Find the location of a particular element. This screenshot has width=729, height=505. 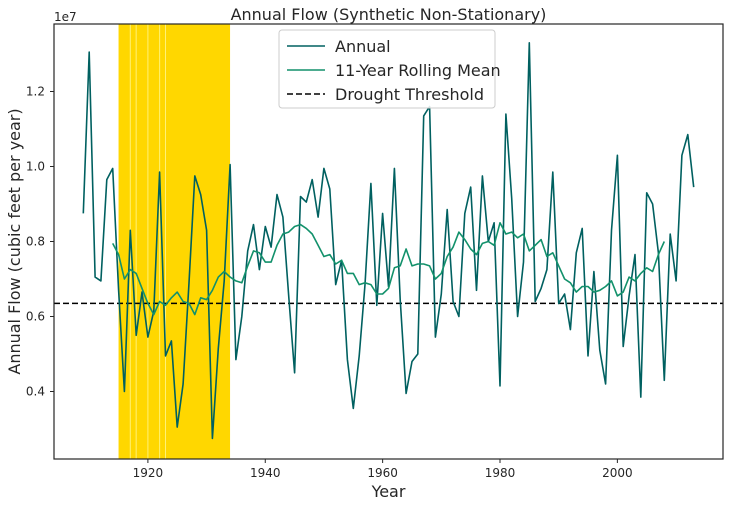

legend-box is located at coordinates (387, 69).